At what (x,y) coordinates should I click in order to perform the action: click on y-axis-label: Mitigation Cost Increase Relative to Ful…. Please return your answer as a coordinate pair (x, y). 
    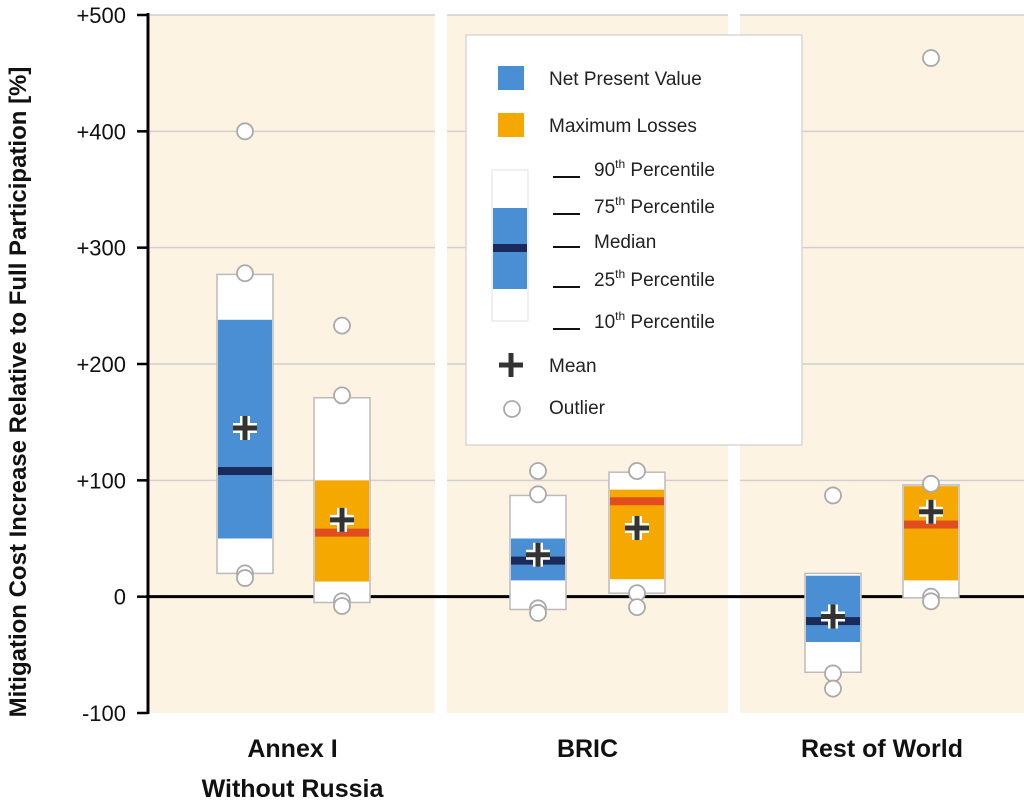
    Looking at the image, I should click on (18, 392).